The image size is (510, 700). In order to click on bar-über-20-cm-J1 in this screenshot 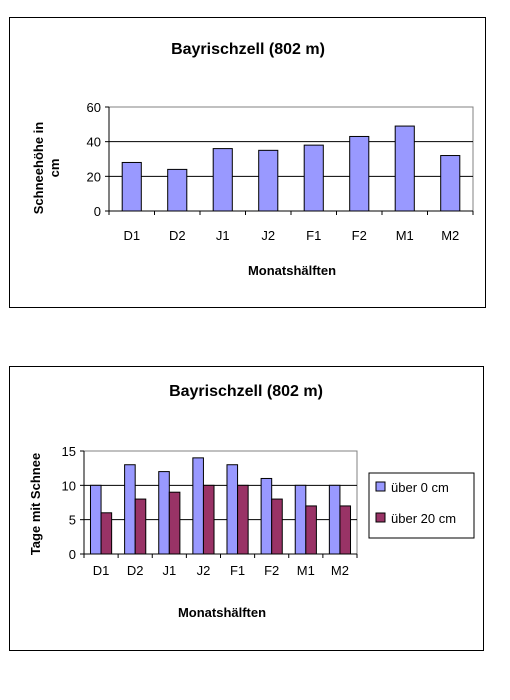, I will do `click(174, 523)`.